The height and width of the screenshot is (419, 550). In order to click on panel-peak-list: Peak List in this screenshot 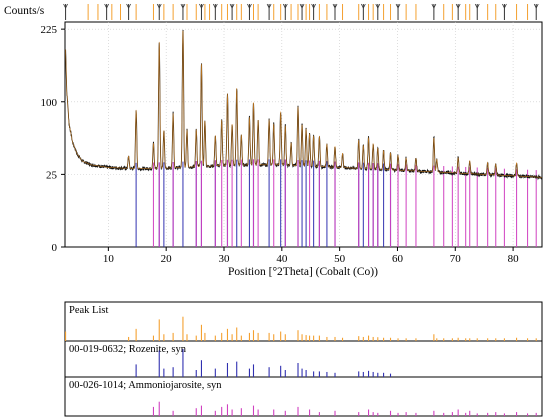, I will do `click(301, 323)`.